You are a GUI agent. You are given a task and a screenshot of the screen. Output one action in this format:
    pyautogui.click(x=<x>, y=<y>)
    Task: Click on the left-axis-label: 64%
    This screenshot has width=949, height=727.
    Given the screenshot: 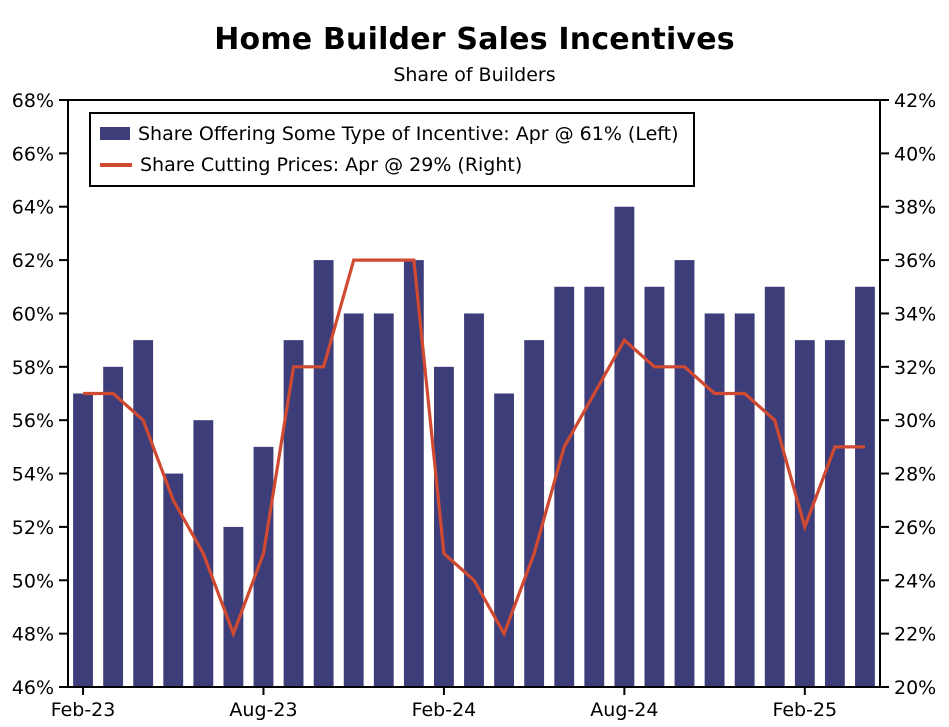 What is the action you would take?
    pyautogui.click(x=33, y=208)
    